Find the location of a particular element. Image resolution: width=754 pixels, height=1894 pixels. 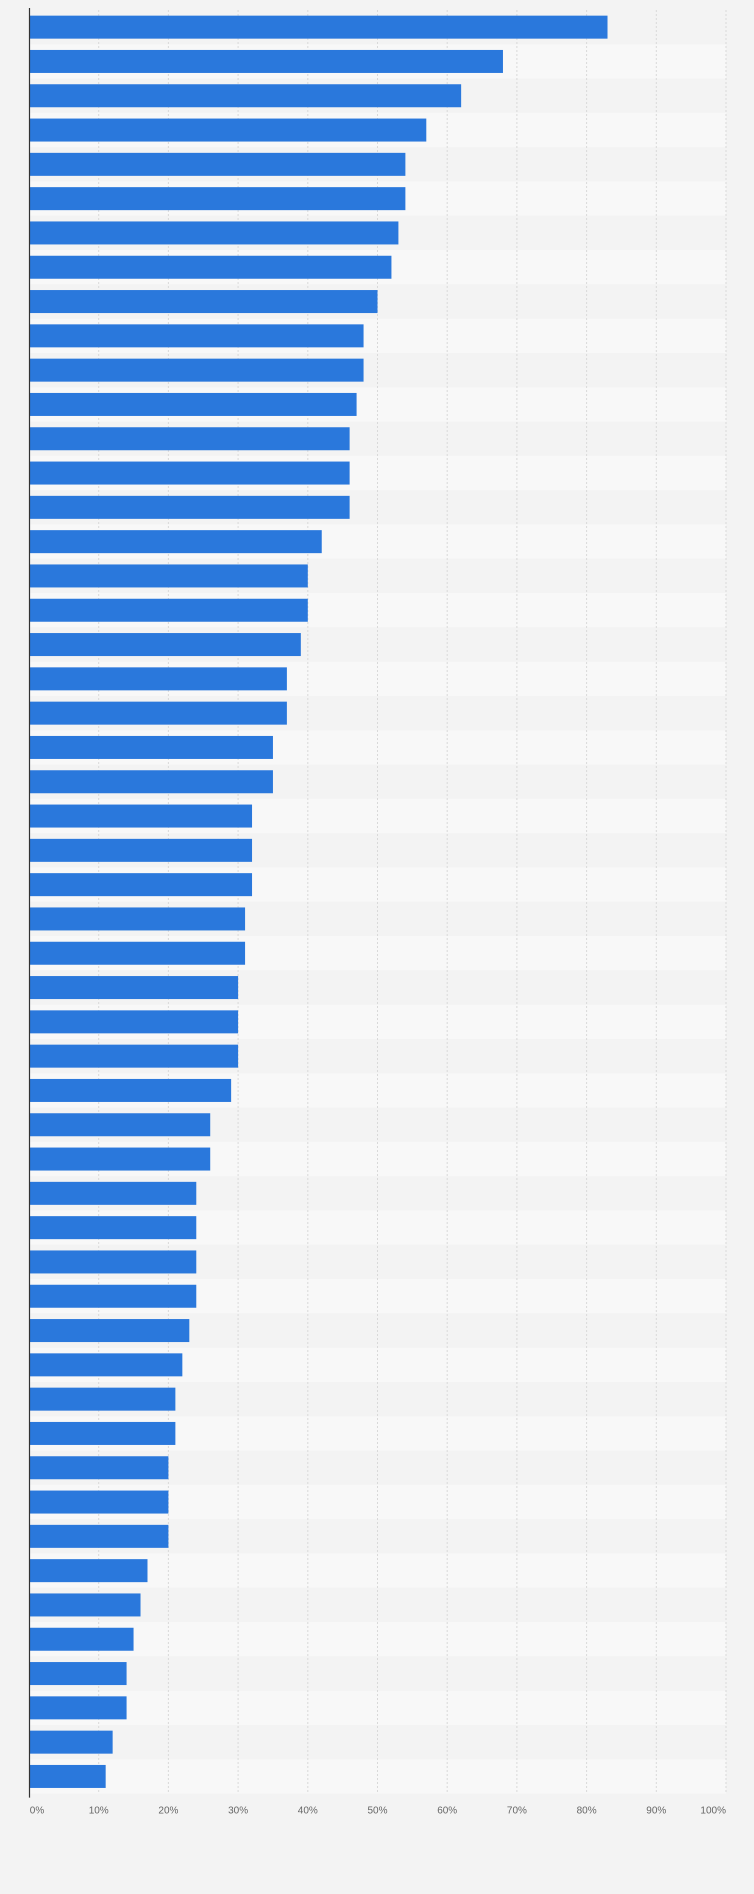

x-tick-label: 10% is located at coordinates (99, 1811).